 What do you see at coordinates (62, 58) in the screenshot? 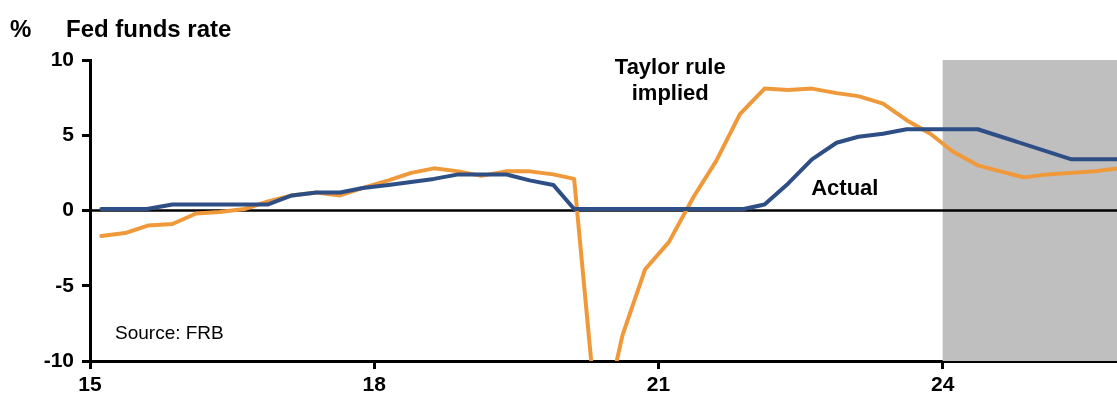
I see `y-tick-label: 10` at bounding box center [62, 58].